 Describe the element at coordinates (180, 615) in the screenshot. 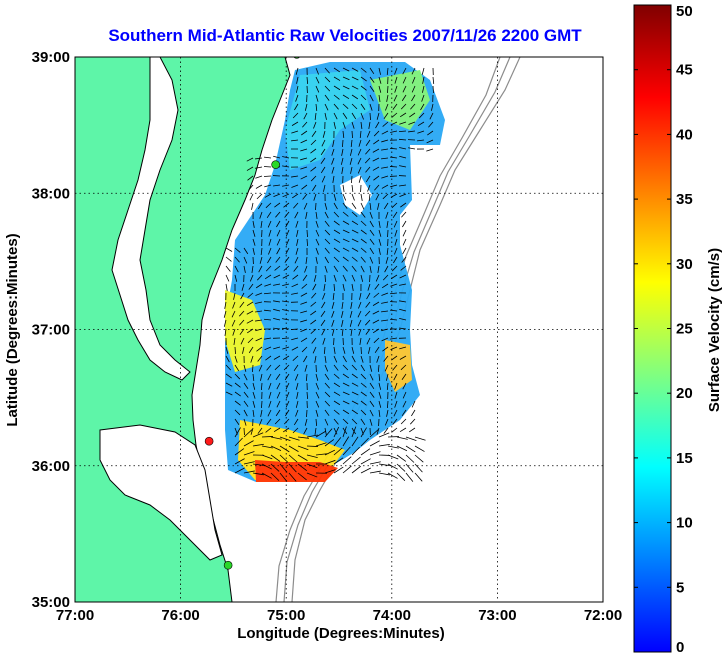

I see `x-tick-label: 76:00` at that location.